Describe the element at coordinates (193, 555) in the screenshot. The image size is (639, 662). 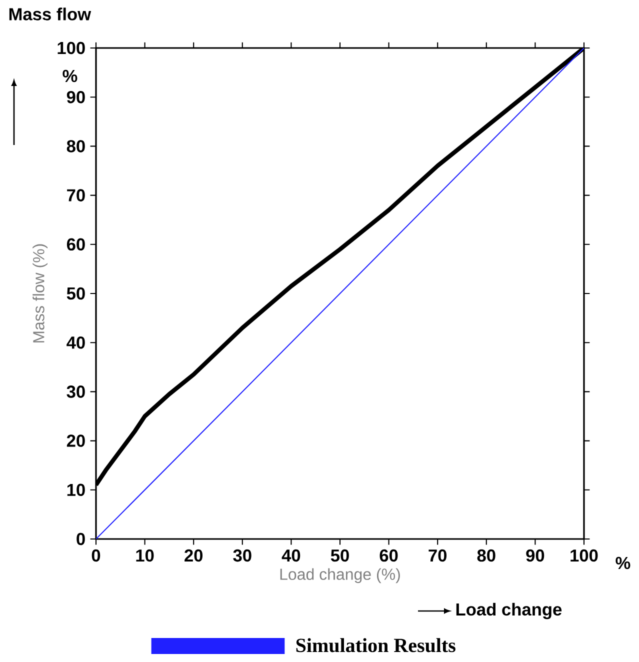
I see `x-tick-label: 20` at that location.